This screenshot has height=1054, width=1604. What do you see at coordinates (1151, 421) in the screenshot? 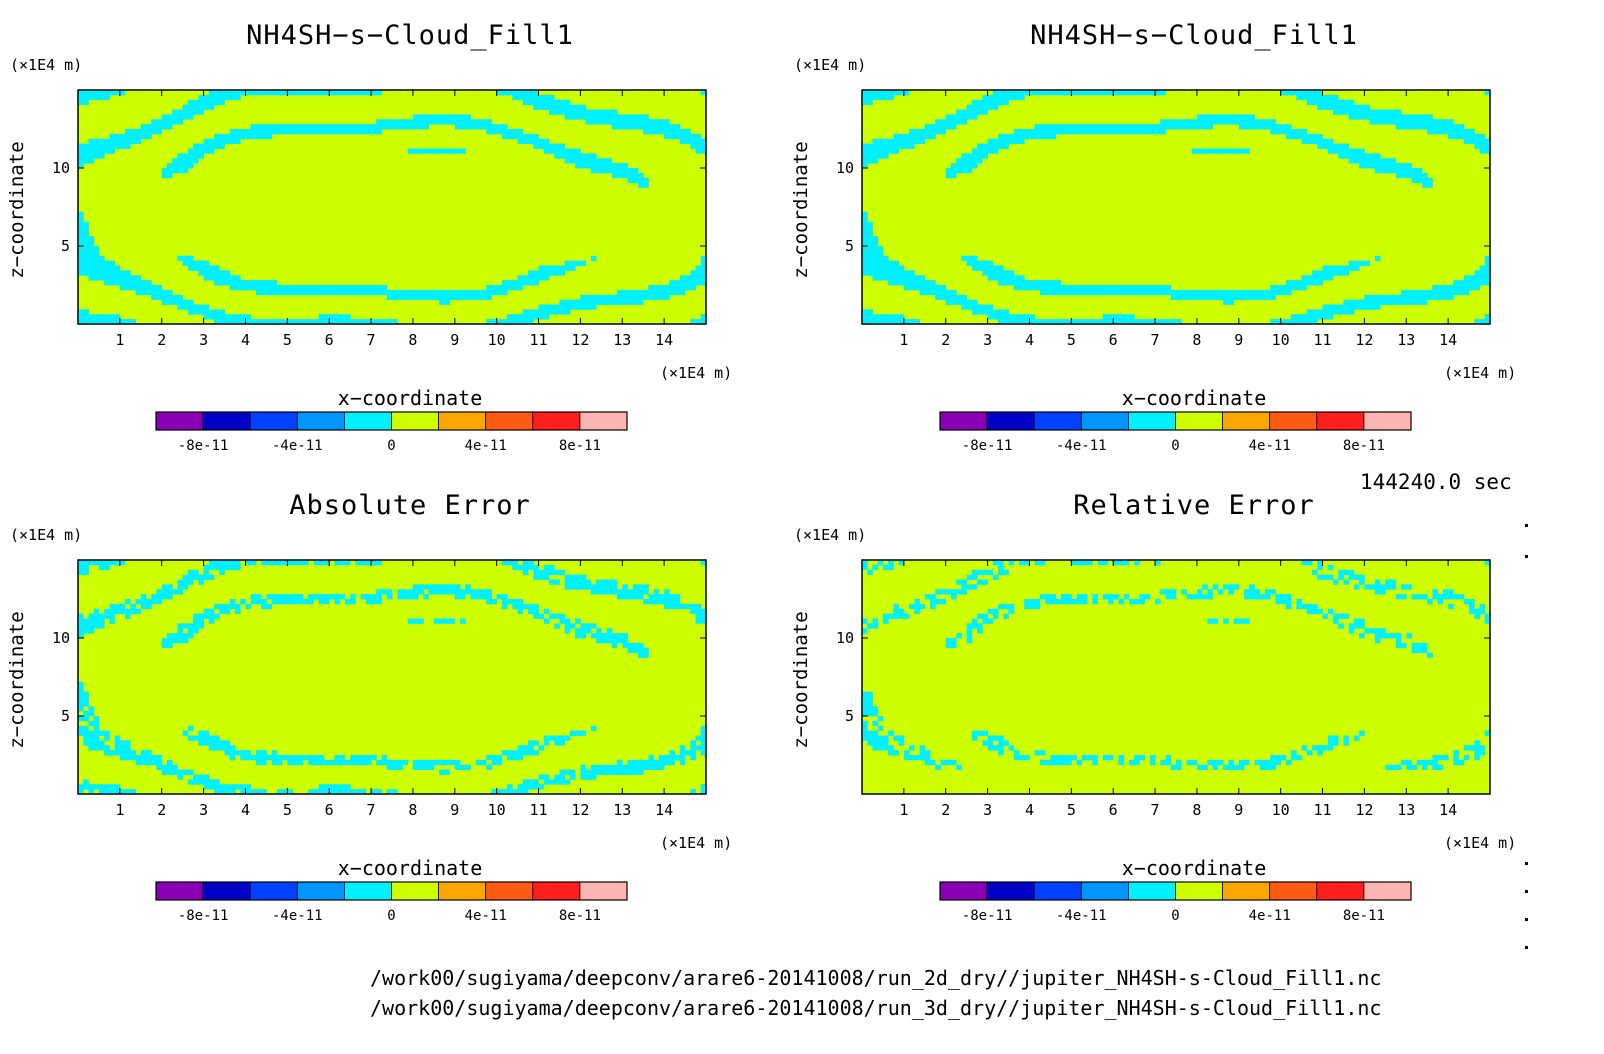
I see `colorbar-segment` at bounding box center [1151, 421].